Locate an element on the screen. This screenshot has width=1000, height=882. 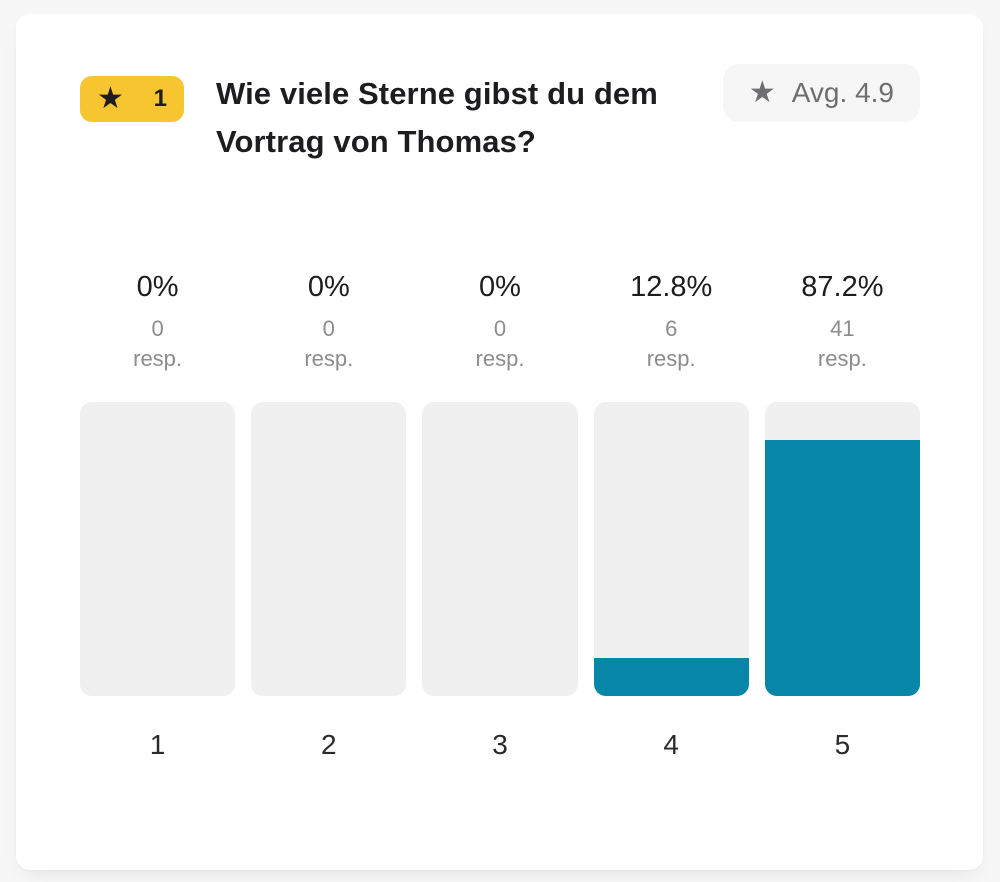
category-label: 2 is located at coordinates (329, 744).